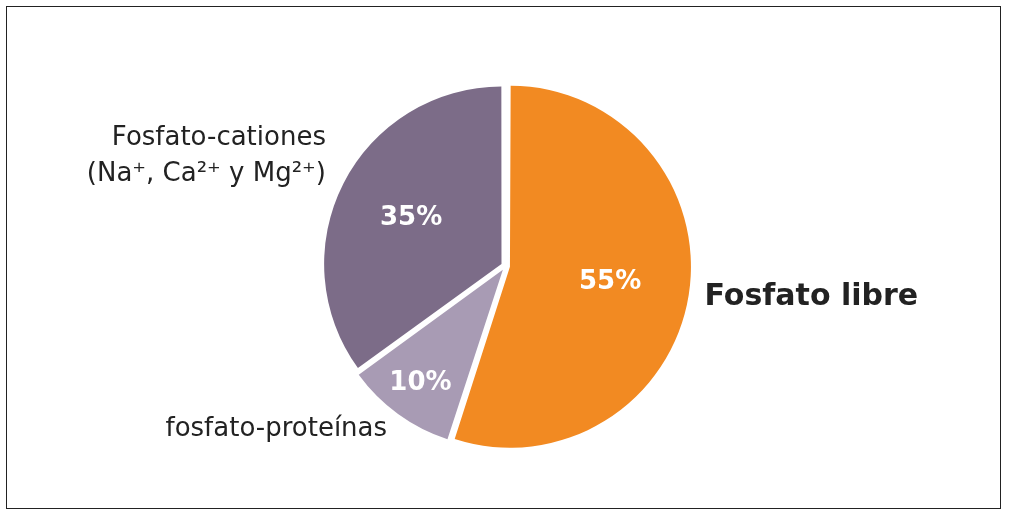  I want to click on slice-label: Fosfato libre, so click(811, 295).